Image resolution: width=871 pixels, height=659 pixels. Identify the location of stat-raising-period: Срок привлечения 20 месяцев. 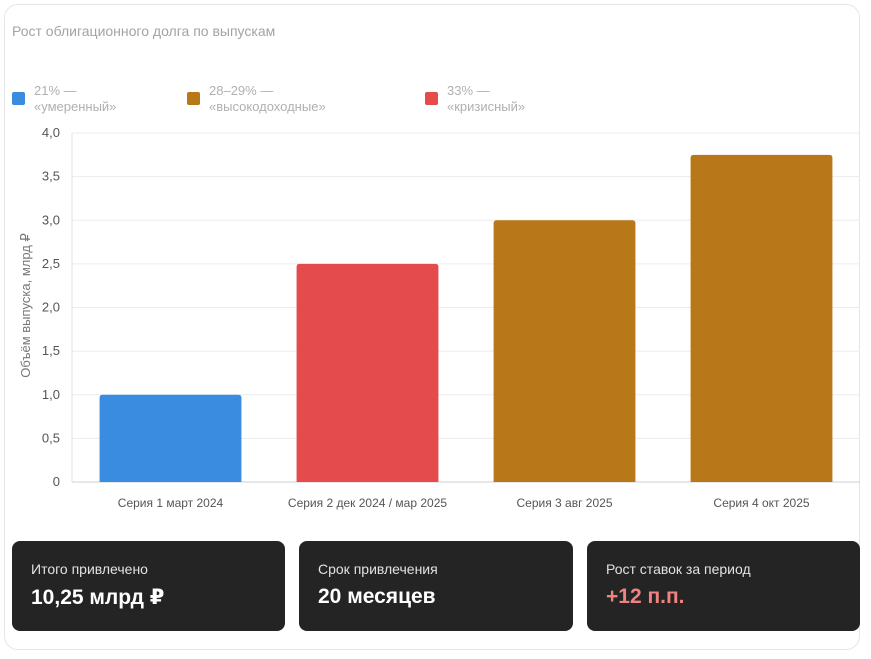
(436, 586).